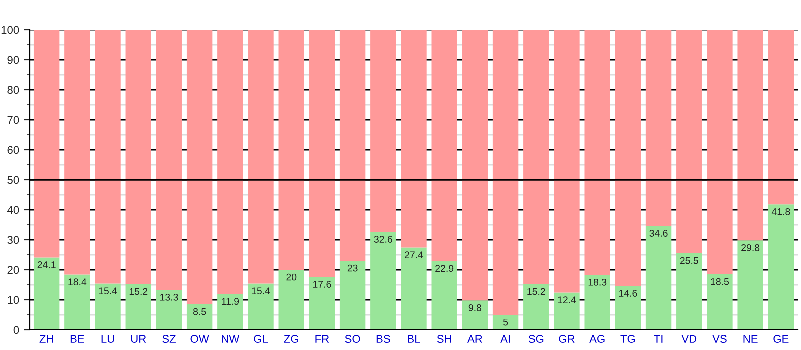  I want to click on x-tick-label: TG, so click(628, 339).